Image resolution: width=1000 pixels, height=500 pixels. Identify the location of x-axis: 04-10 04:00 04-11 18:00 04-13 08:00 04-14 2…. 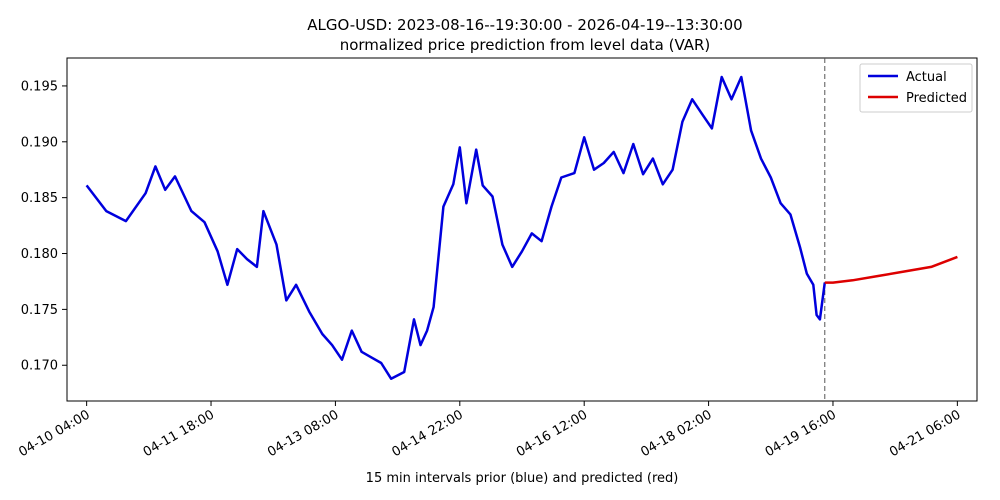
(489, 430).